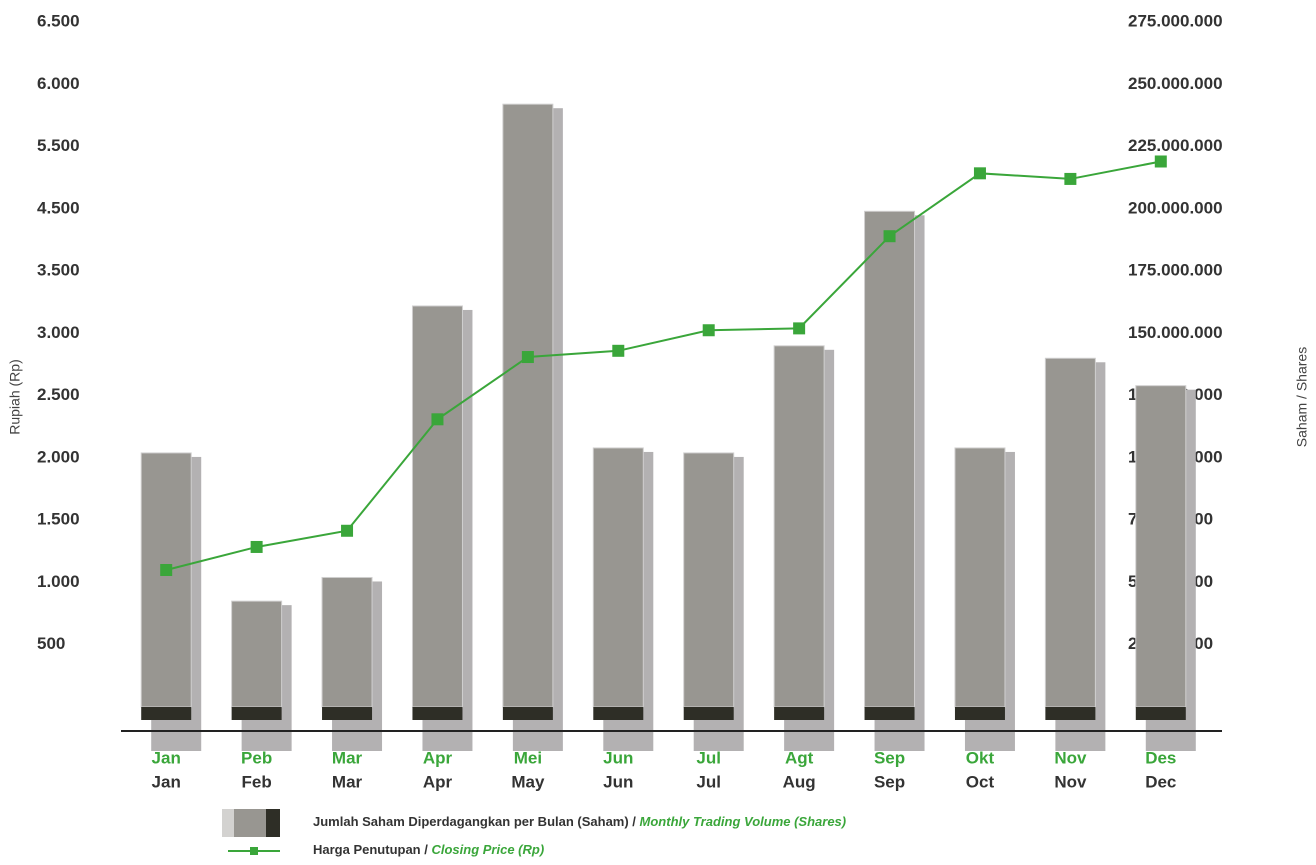 The image size is (1316, 865). Describe the element at coordinates (889, 781) in the screenshot. I see `x-tick-label-en: Sep` at that location.